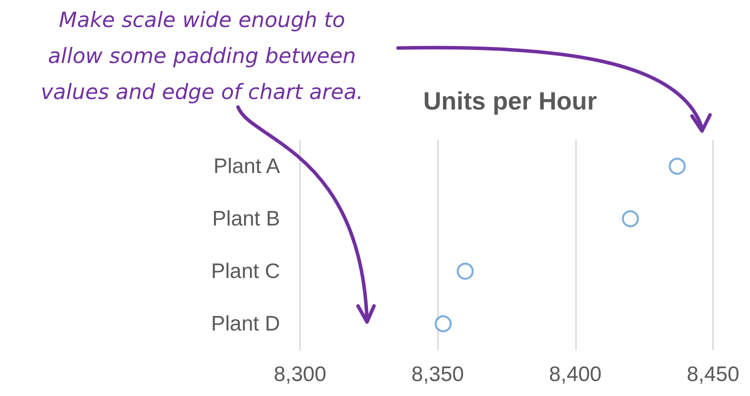 The image size is (750, 396). Describe the element at coordinates (510, 102) in the screenshot. I see `chart-title: Units per Hour` at that location.